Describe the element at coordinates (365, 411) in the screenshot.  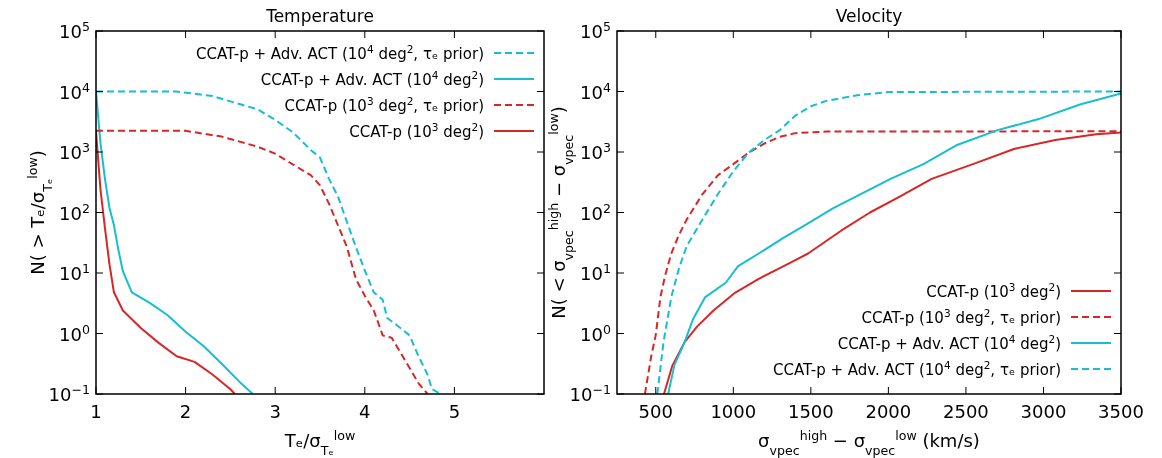
I see `x-tick-label: 4` at that location.